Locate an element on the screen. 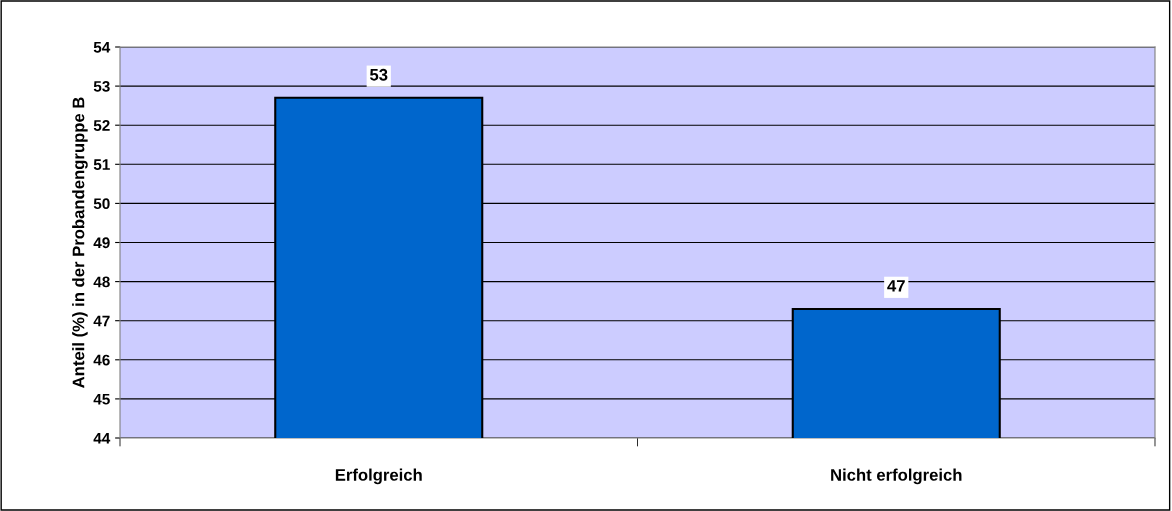  data-label: 47 is located at coordinates (896, 286).